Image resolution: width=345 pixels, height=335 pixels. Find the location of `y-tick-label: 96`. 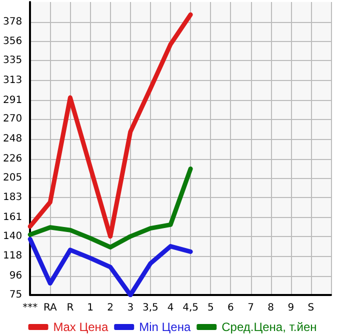

y-tick-label: 96 is located at coordinates (15, 276).